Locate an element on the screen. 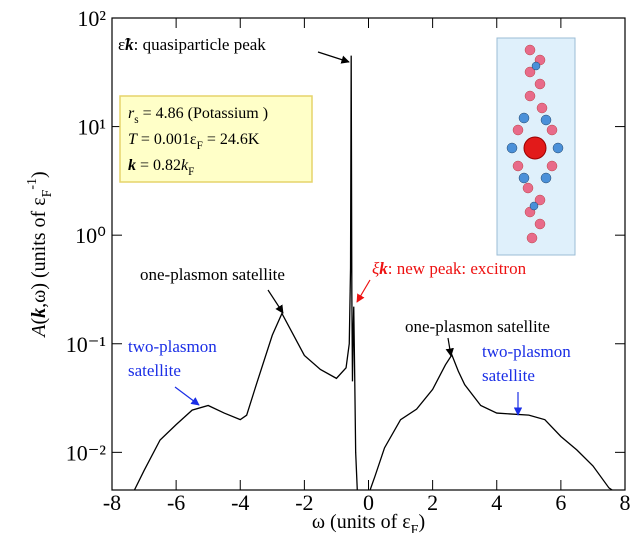 The width and height of the screenshot is (639, 533). annotation: ξk: new peak: excitron is located at coordinates (449, 268).